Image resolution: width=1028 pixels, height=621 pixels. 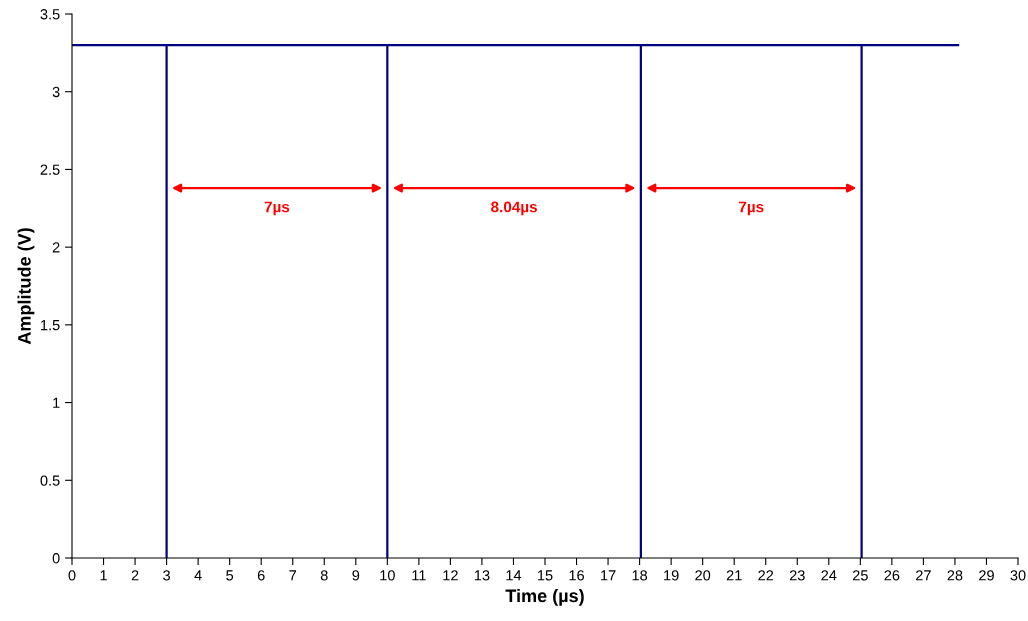 What do you see at coordinates (797, 575) in the screenshot?
I see `x-tick-label: 23` at bounding box center [797, 575].